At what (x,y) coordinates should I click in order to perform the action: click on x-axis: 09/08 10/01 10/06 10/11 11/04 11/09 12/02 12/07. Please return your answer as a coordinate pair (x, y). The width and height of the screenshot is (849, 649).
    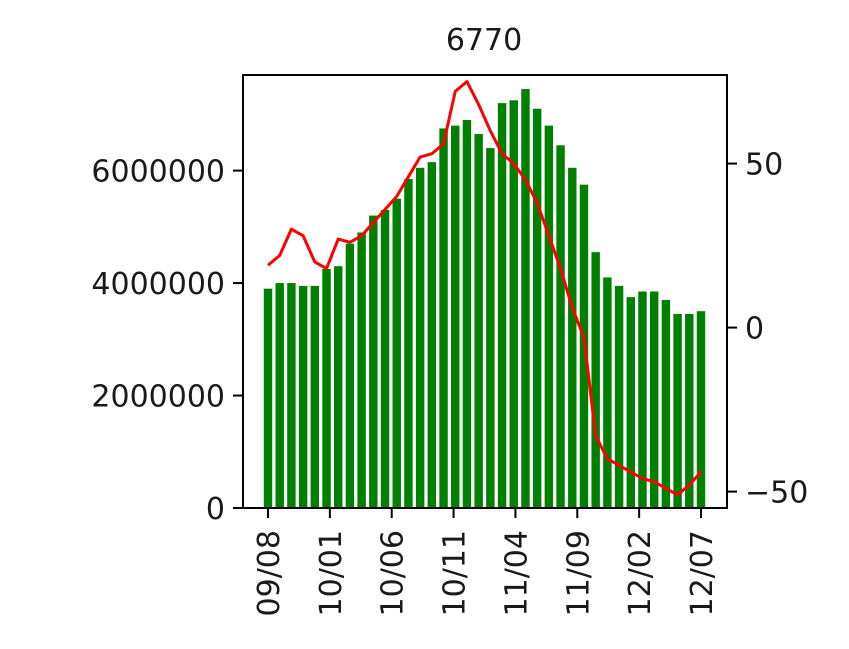
    Looking at the image, I should click on (486, 562).